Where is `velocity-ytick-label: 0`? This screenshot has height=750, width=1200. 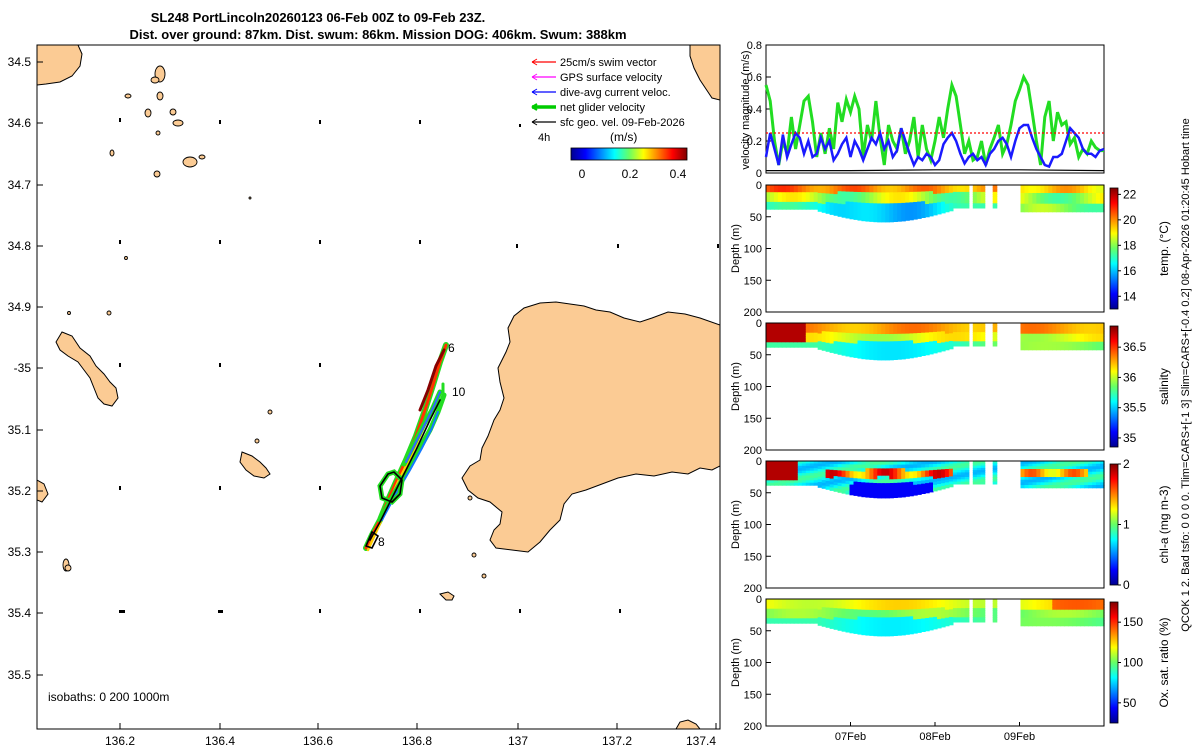
velocity-ytick-label: 0 is located at coordinates (759, 174).